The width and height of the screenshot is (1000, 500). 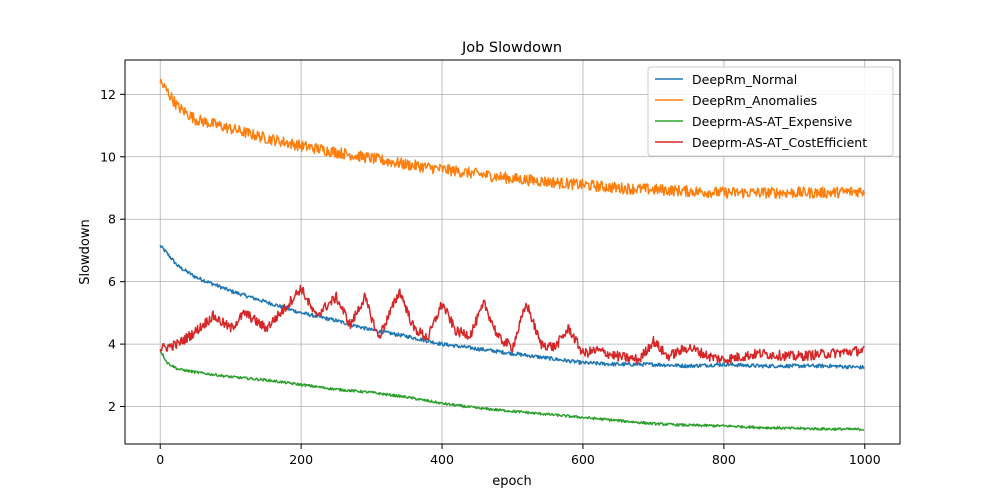 I want to click on y-tick-label: 10, so click(x=108, y=156).